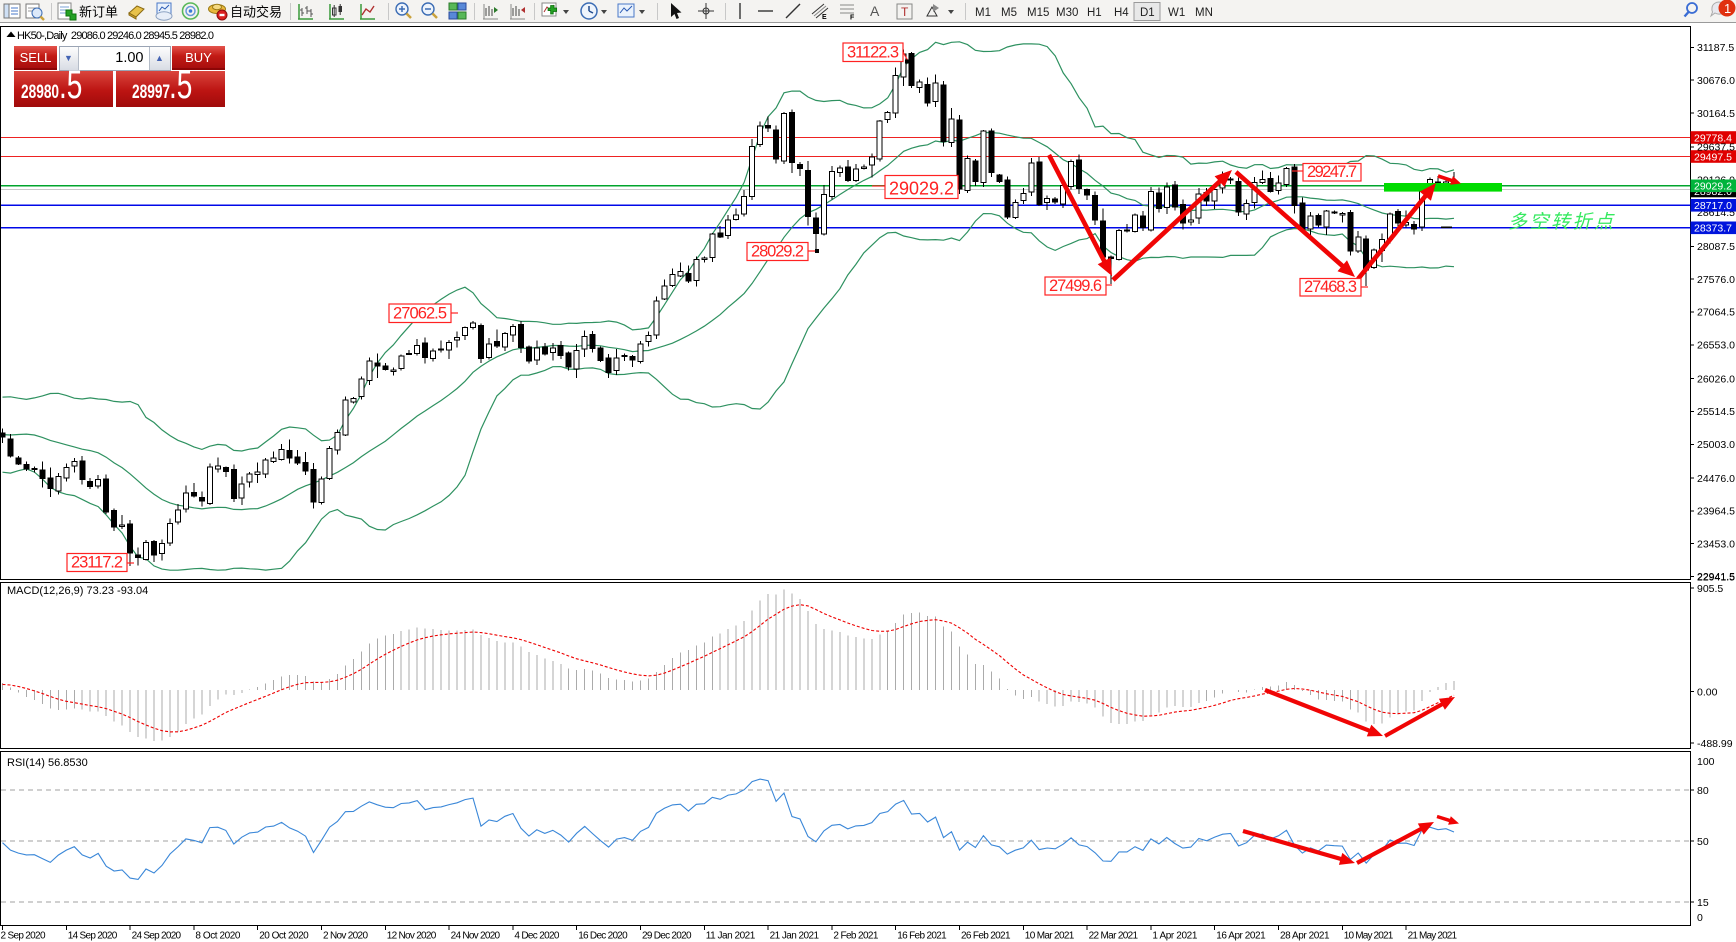 The width and height of the screenshot is (1736, 942). I want to click on svg-text: F, so click(852, 18).